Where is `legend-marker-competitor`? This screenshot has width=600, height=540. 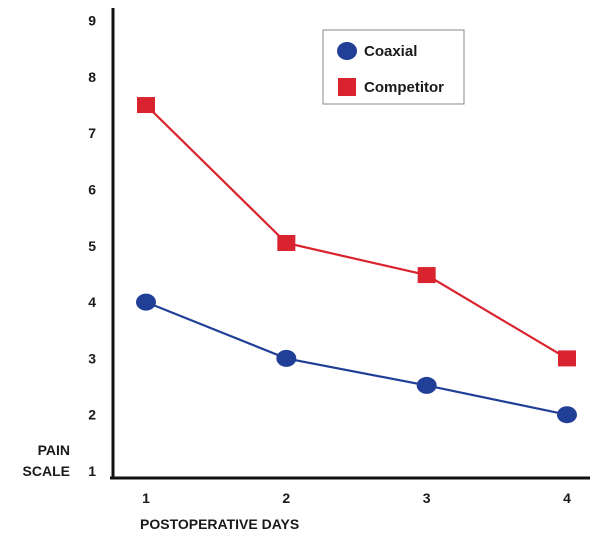 legend-marker-competitor is located at coordinates (347, 87).